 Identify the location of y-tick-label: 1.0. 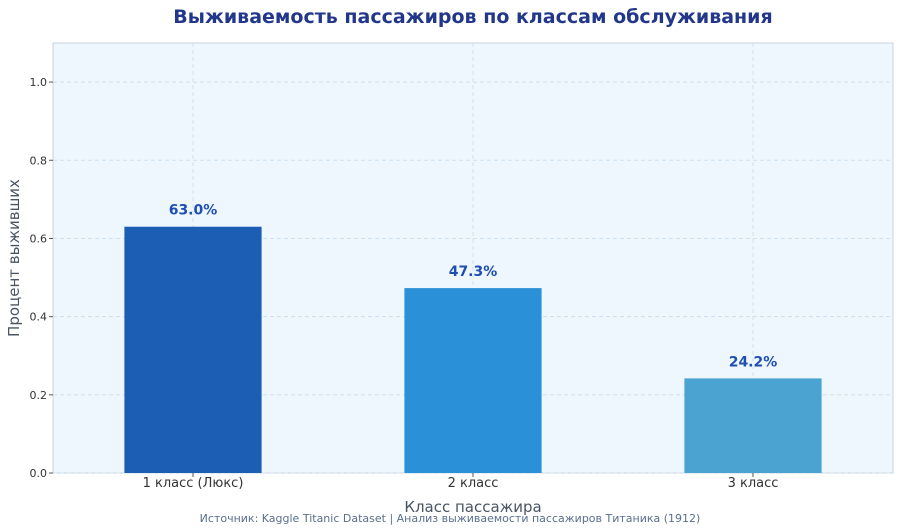
(39, 82).